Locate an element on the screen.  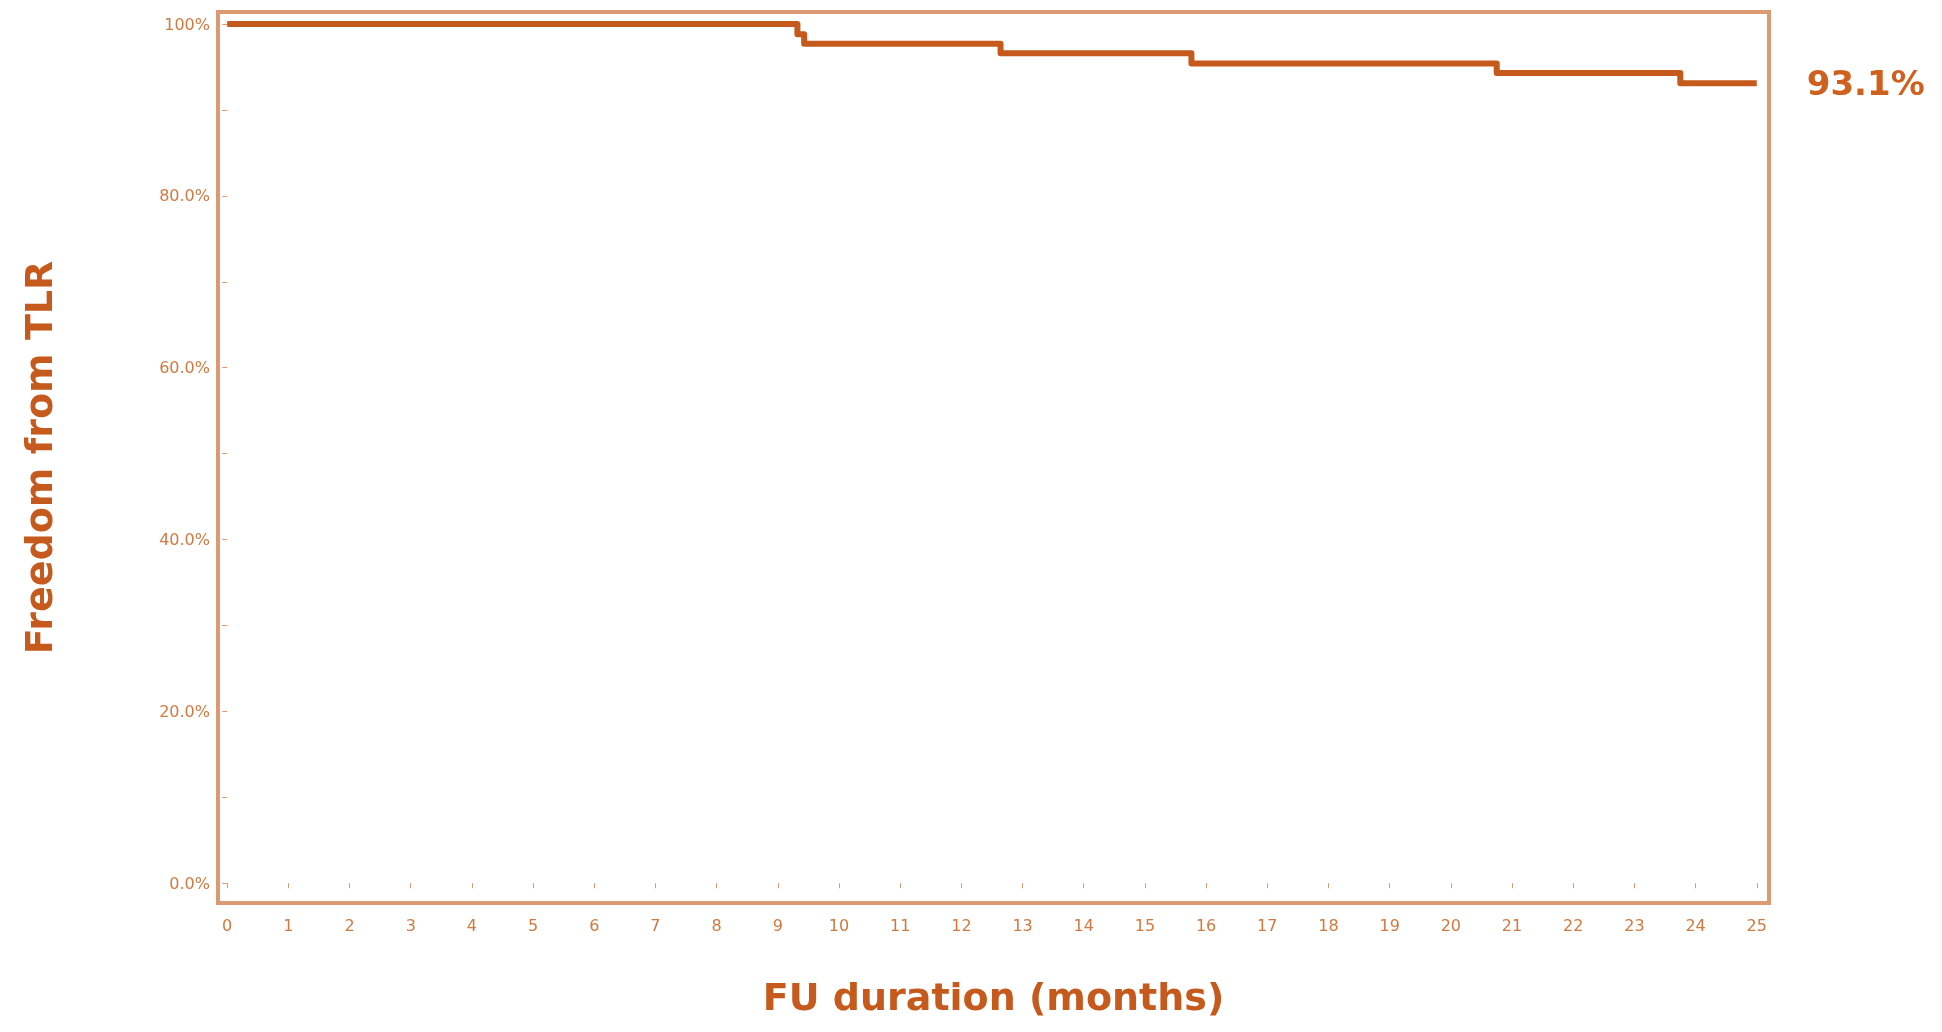
x-tick-label: 6 is located at coordinates (594, 925).